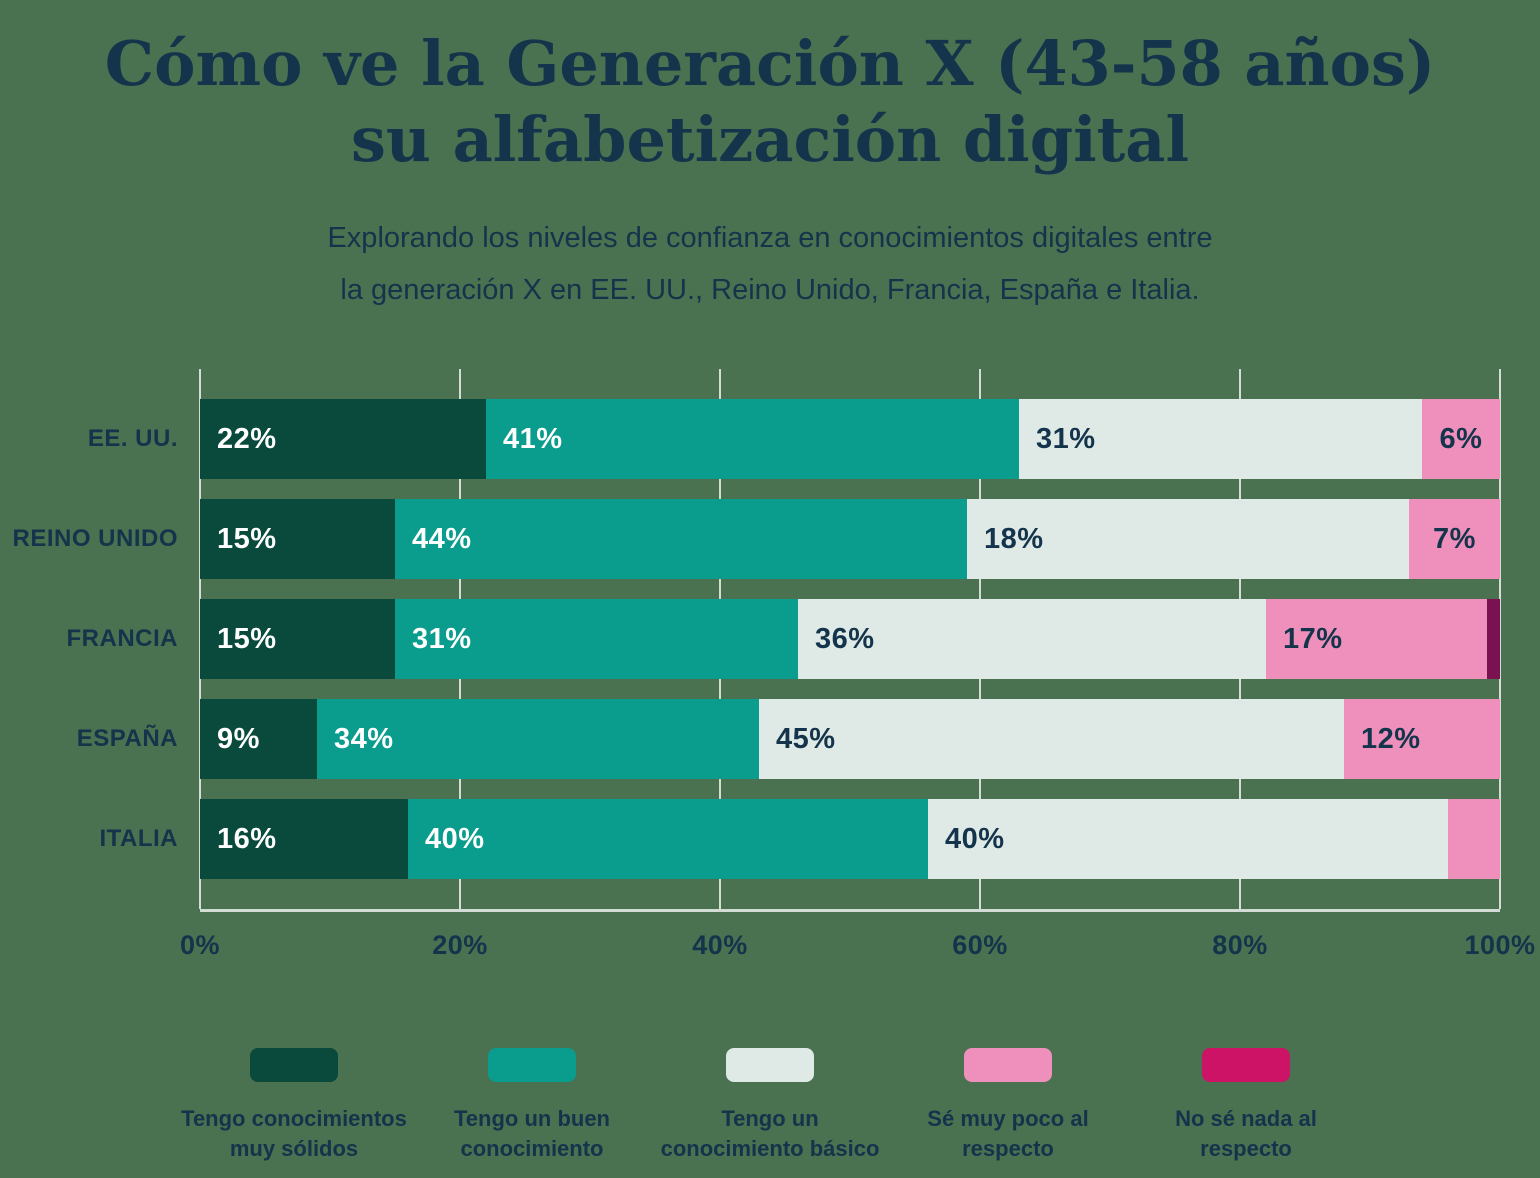 The image size is (1540, 1178). I want to click on bar-row: 15% 31% 36% 17%, so click(850, 639).